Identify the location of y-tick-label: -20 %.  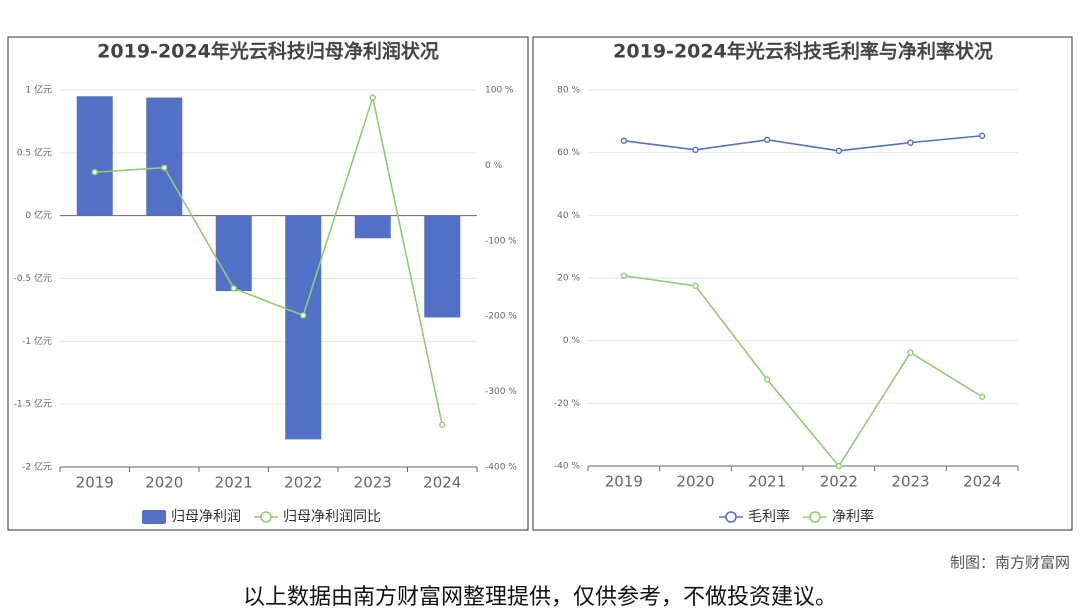
(567, 404).